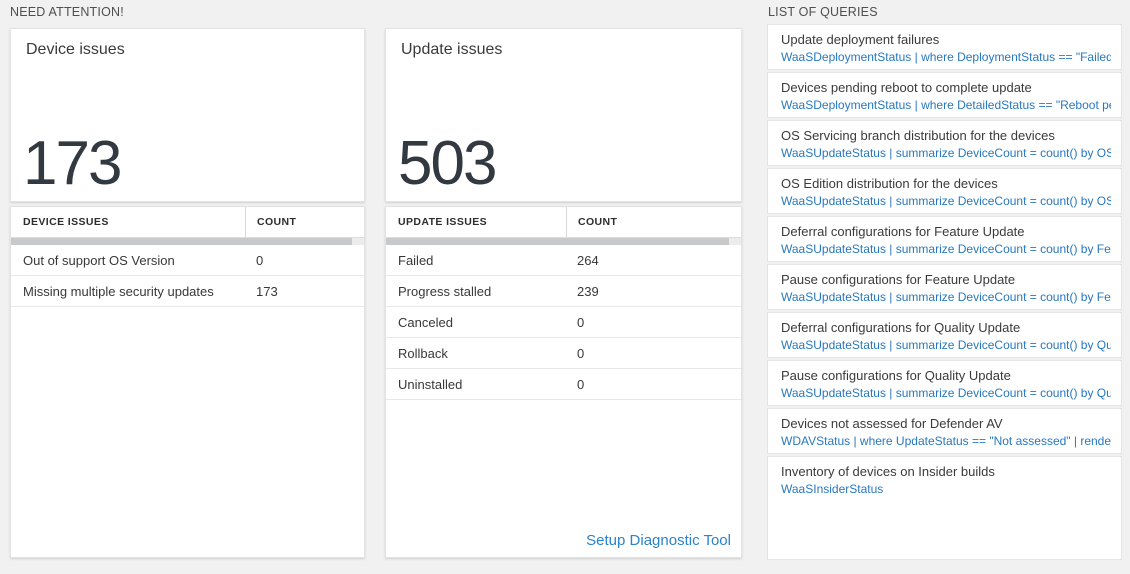 The image size is (1130, 574). Describe the element at coordinates (447, 163) in the screenshot. I see `update-issues-count: 503` at that location.